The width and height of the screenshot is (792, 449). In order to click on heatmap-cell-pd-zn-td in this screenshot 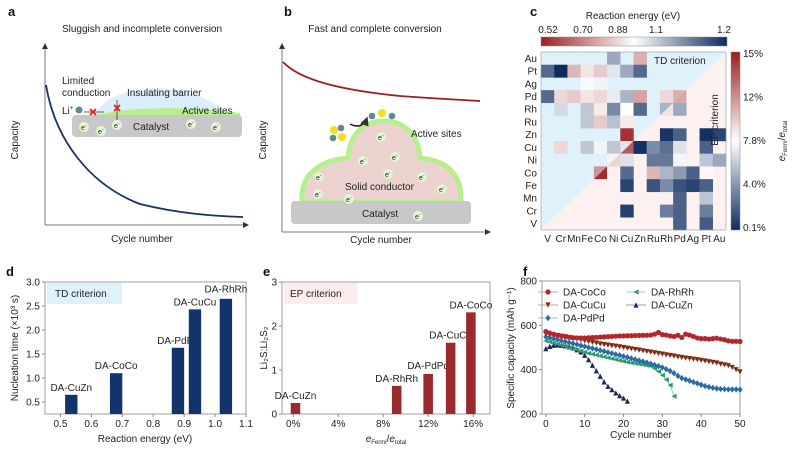, I will do `click(640, 97)`.